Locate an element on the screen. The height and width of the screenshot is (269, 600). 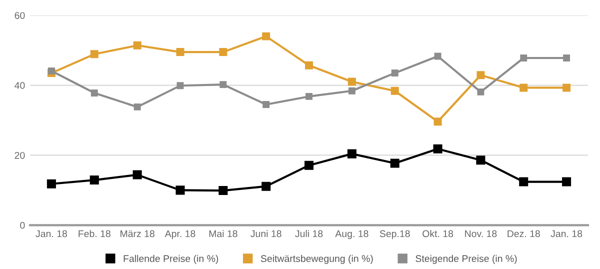
x-tick-label: Okt. 18 is located at coordinates (438, 234).